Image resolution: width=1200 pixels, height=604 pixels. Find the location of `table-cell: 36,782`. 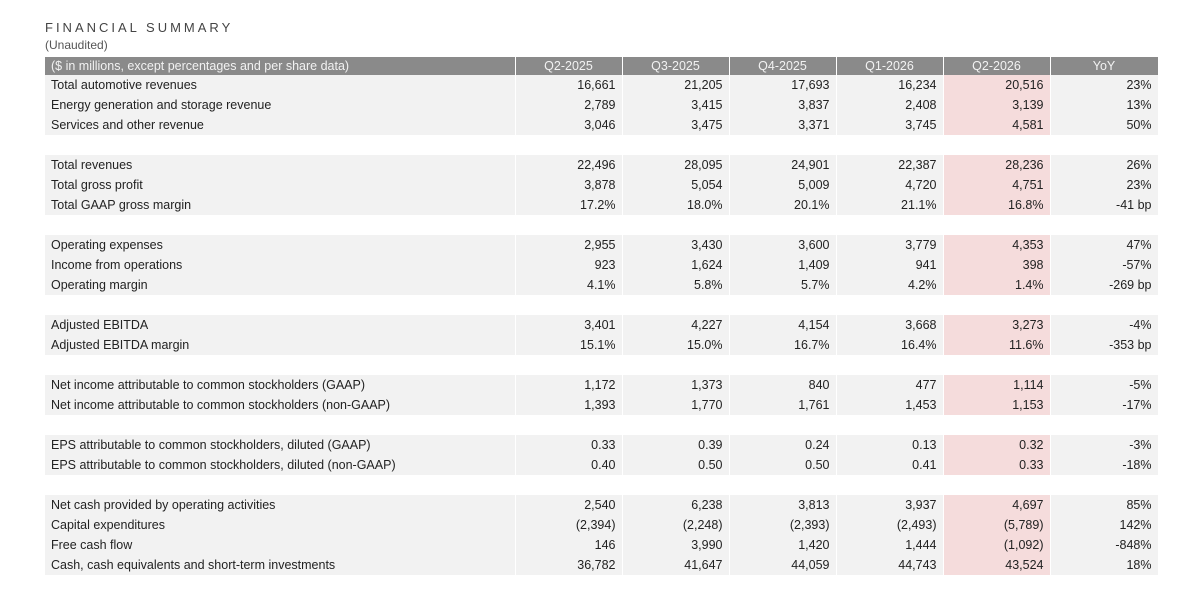

table-cell: 36,782 is located at coordinates (569, 565).